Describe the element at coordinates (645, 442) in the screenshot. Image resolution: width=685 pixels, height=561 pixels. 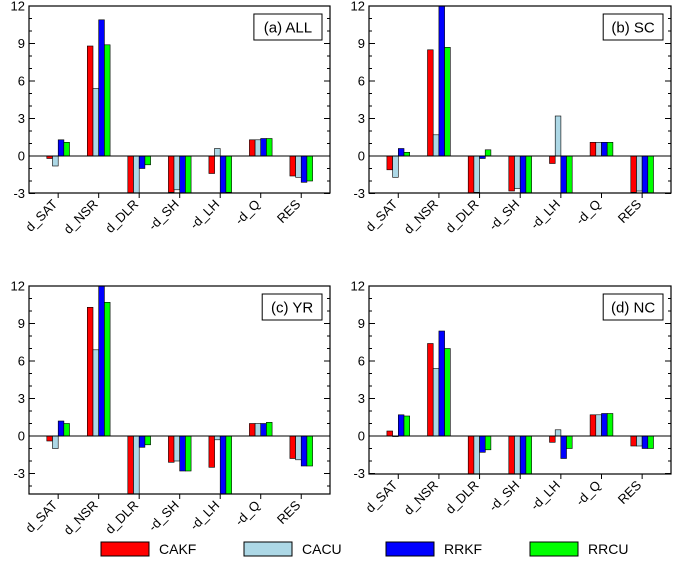
I see `bar-rrkf-res` at that location.